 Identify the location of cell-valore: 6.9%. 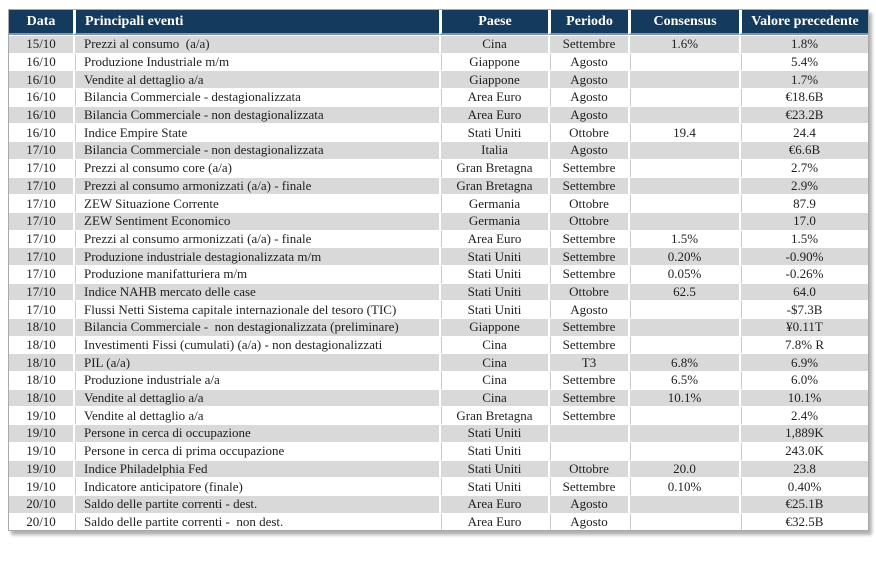
(803, 362).